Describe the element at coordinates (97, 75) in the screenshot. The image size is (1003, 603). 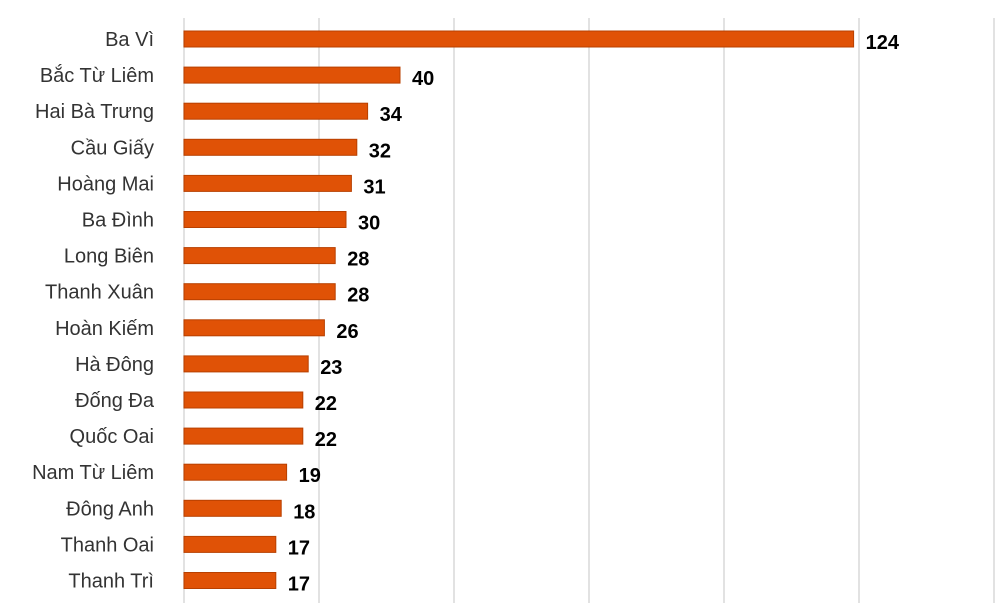
I see `category-label: Bắc Từ Liêm` at that location.